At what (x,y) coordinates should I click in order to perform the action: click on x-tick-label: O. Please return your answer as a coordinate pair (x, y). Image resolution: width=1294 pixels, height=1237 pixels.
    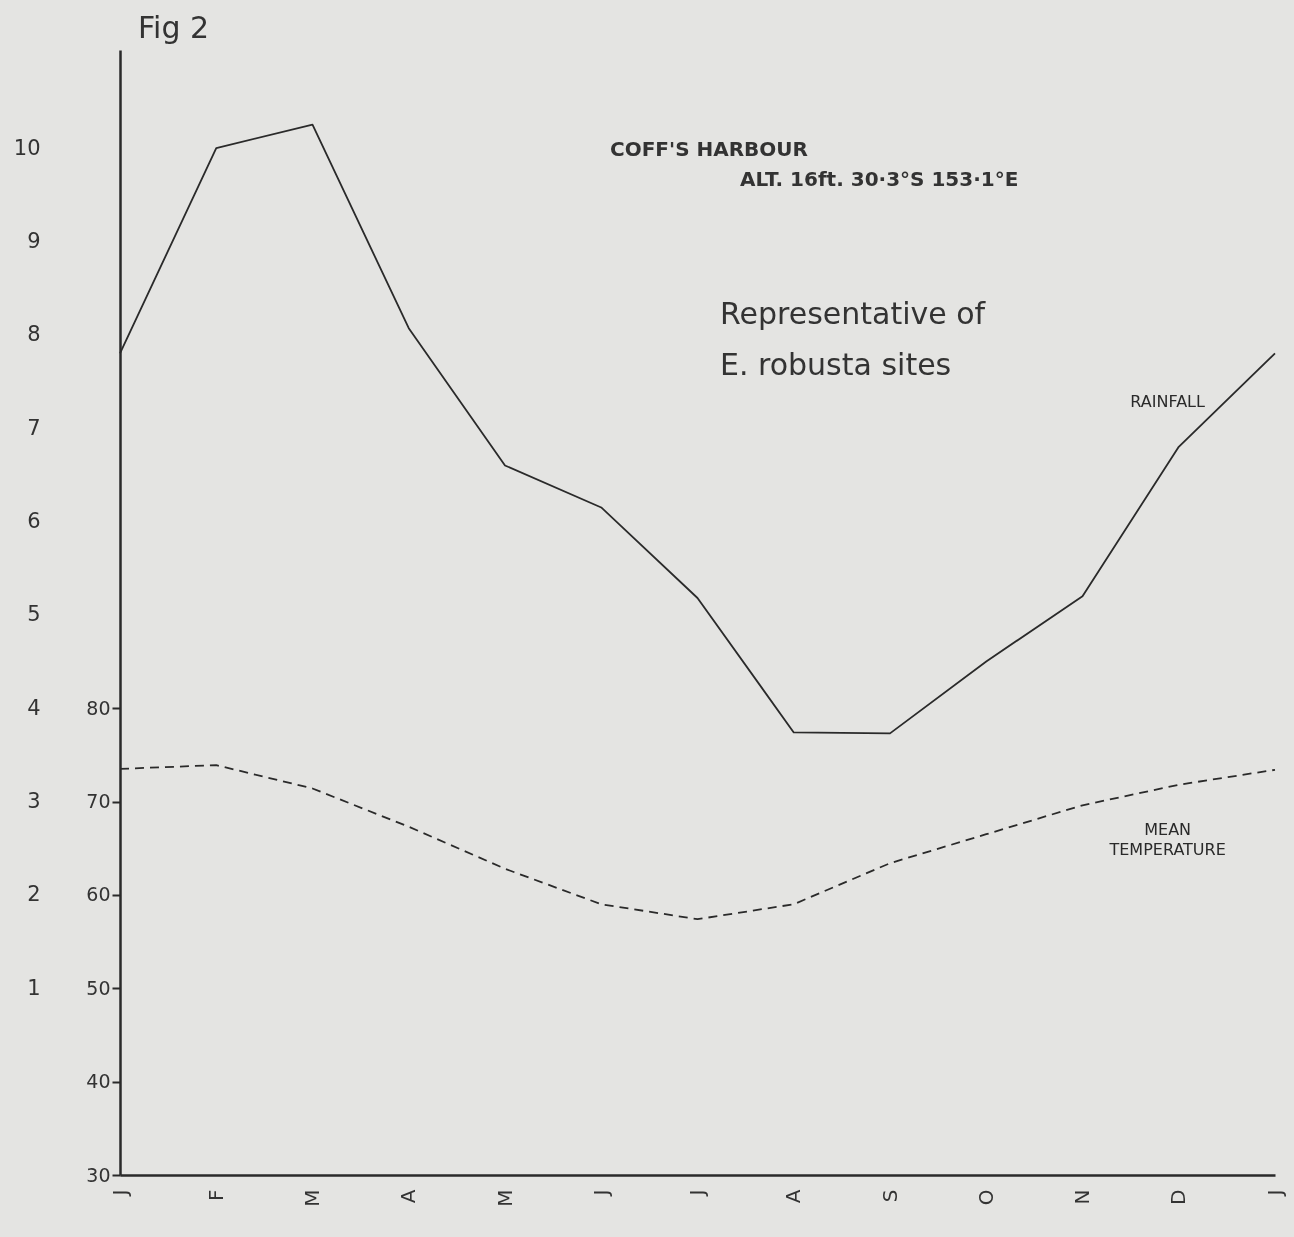
    Looking at the image, I should click on (985, 1197).